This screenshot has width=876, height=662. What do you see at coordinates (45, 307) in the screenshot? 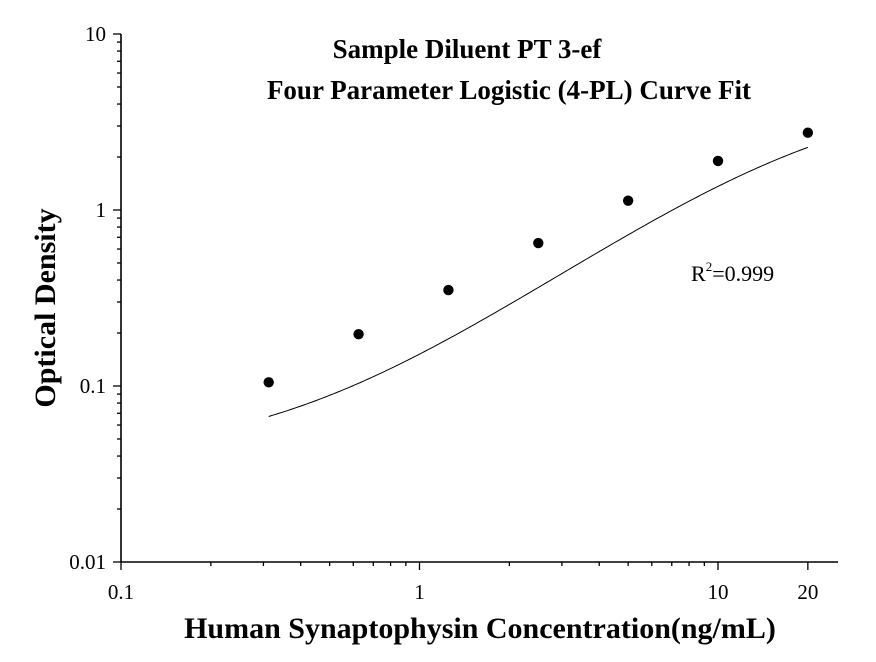
I see `y-axis-title: Optical Density` at bounding box center [45, 307].